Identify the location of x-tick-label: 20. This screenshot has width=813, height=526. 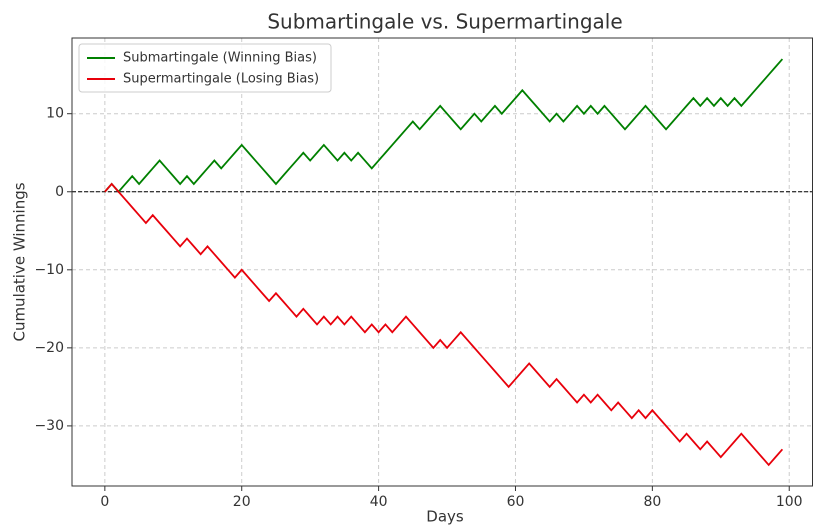
(242, 502).